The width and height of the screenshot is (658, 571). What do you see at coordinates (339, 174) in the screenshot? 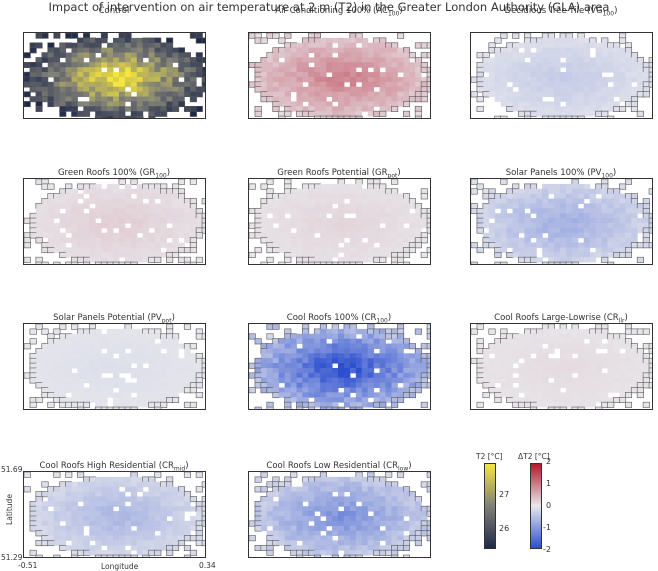
I see `panel-title: Green Roofs Potential (GRpot)` at bounding box center [339, 174].